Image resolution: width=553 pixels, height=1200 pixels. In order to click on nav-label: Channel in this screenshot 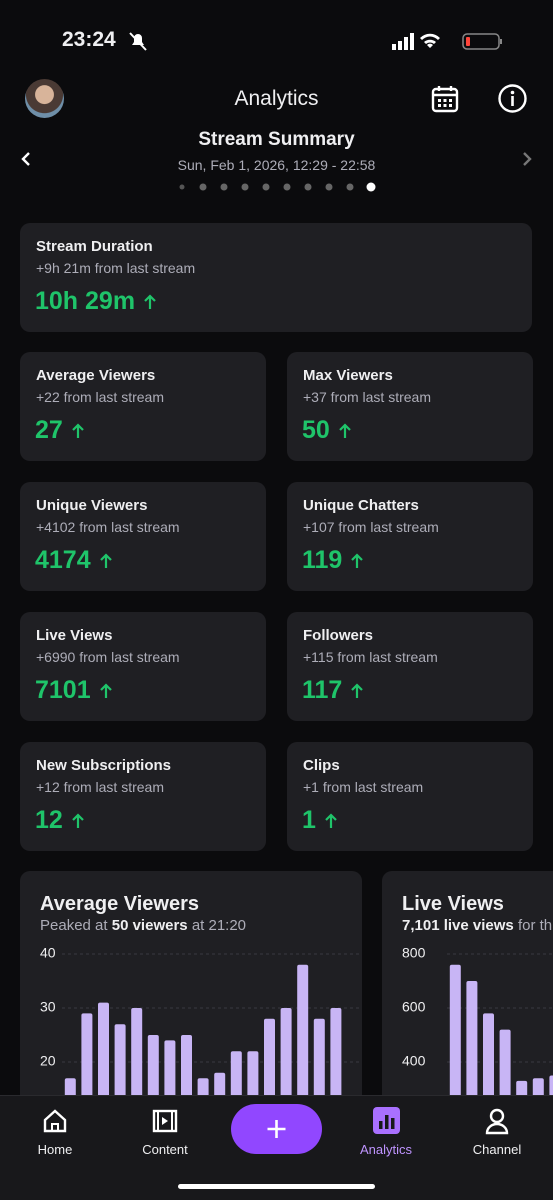, I will do `click(497, 1149)`.